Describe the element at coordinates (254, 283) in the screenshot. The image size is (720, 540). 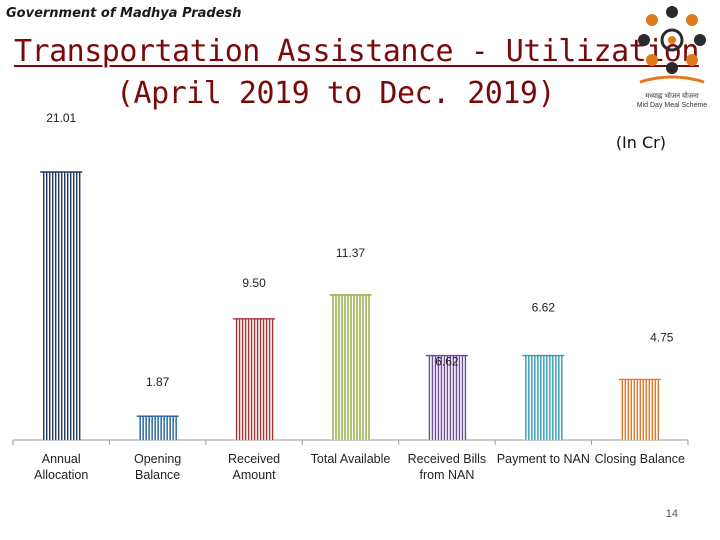
I see `data-label: 9.50` at that location.